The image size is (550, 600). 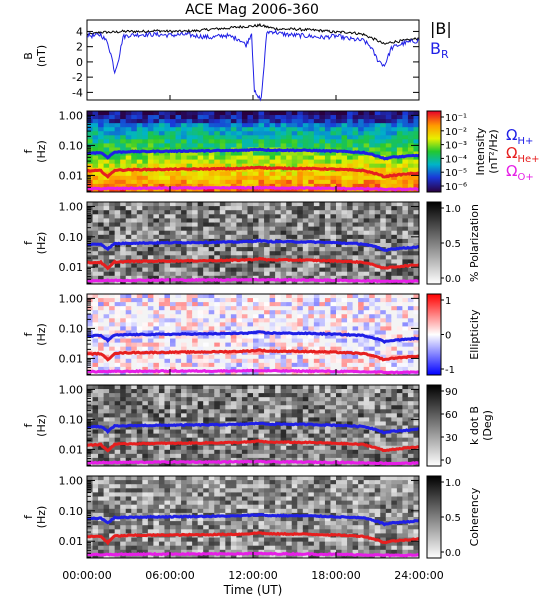 I want to click on ellipticity-yunit: (Hz), so click(x=41, y=334).